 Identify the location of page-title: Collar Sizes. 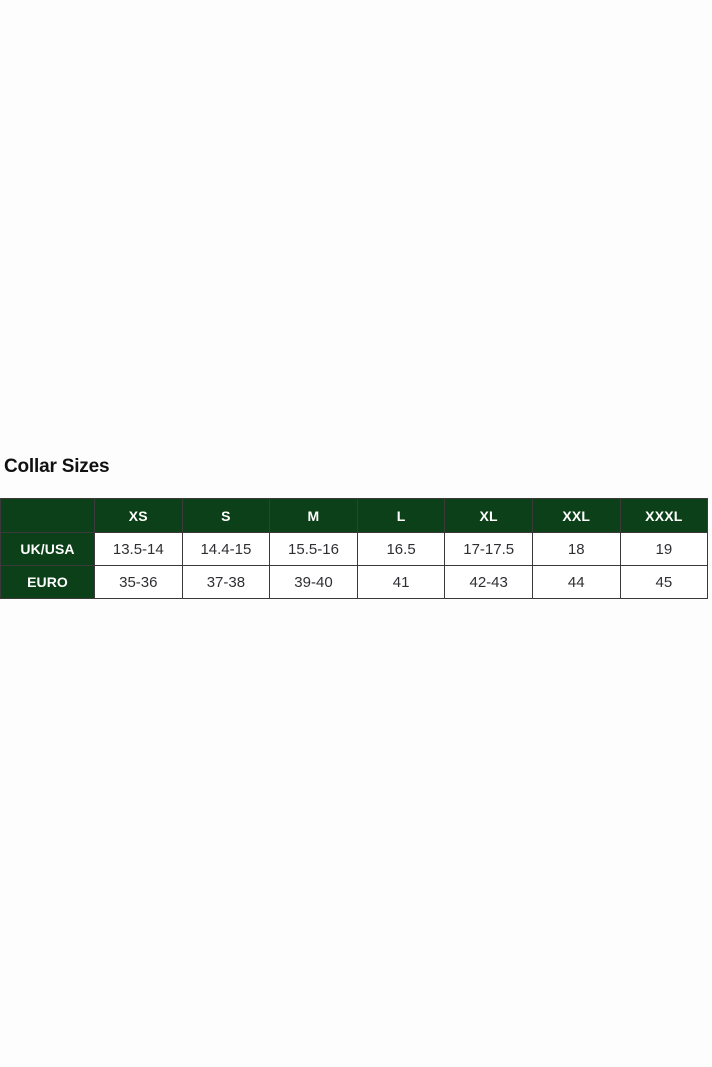
(57, 466).